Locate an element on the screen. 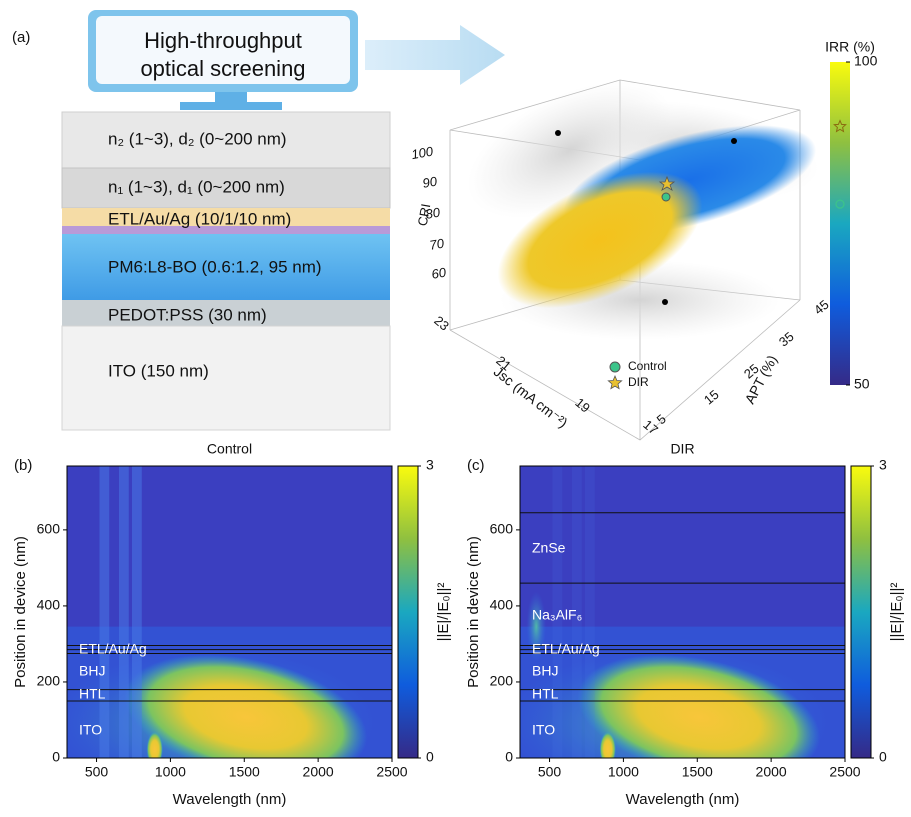 The image size is (911, 817). layer-label: PM6:L8-BO (0.6:1.2, 95 nm) is located at coordinates (215, 266).